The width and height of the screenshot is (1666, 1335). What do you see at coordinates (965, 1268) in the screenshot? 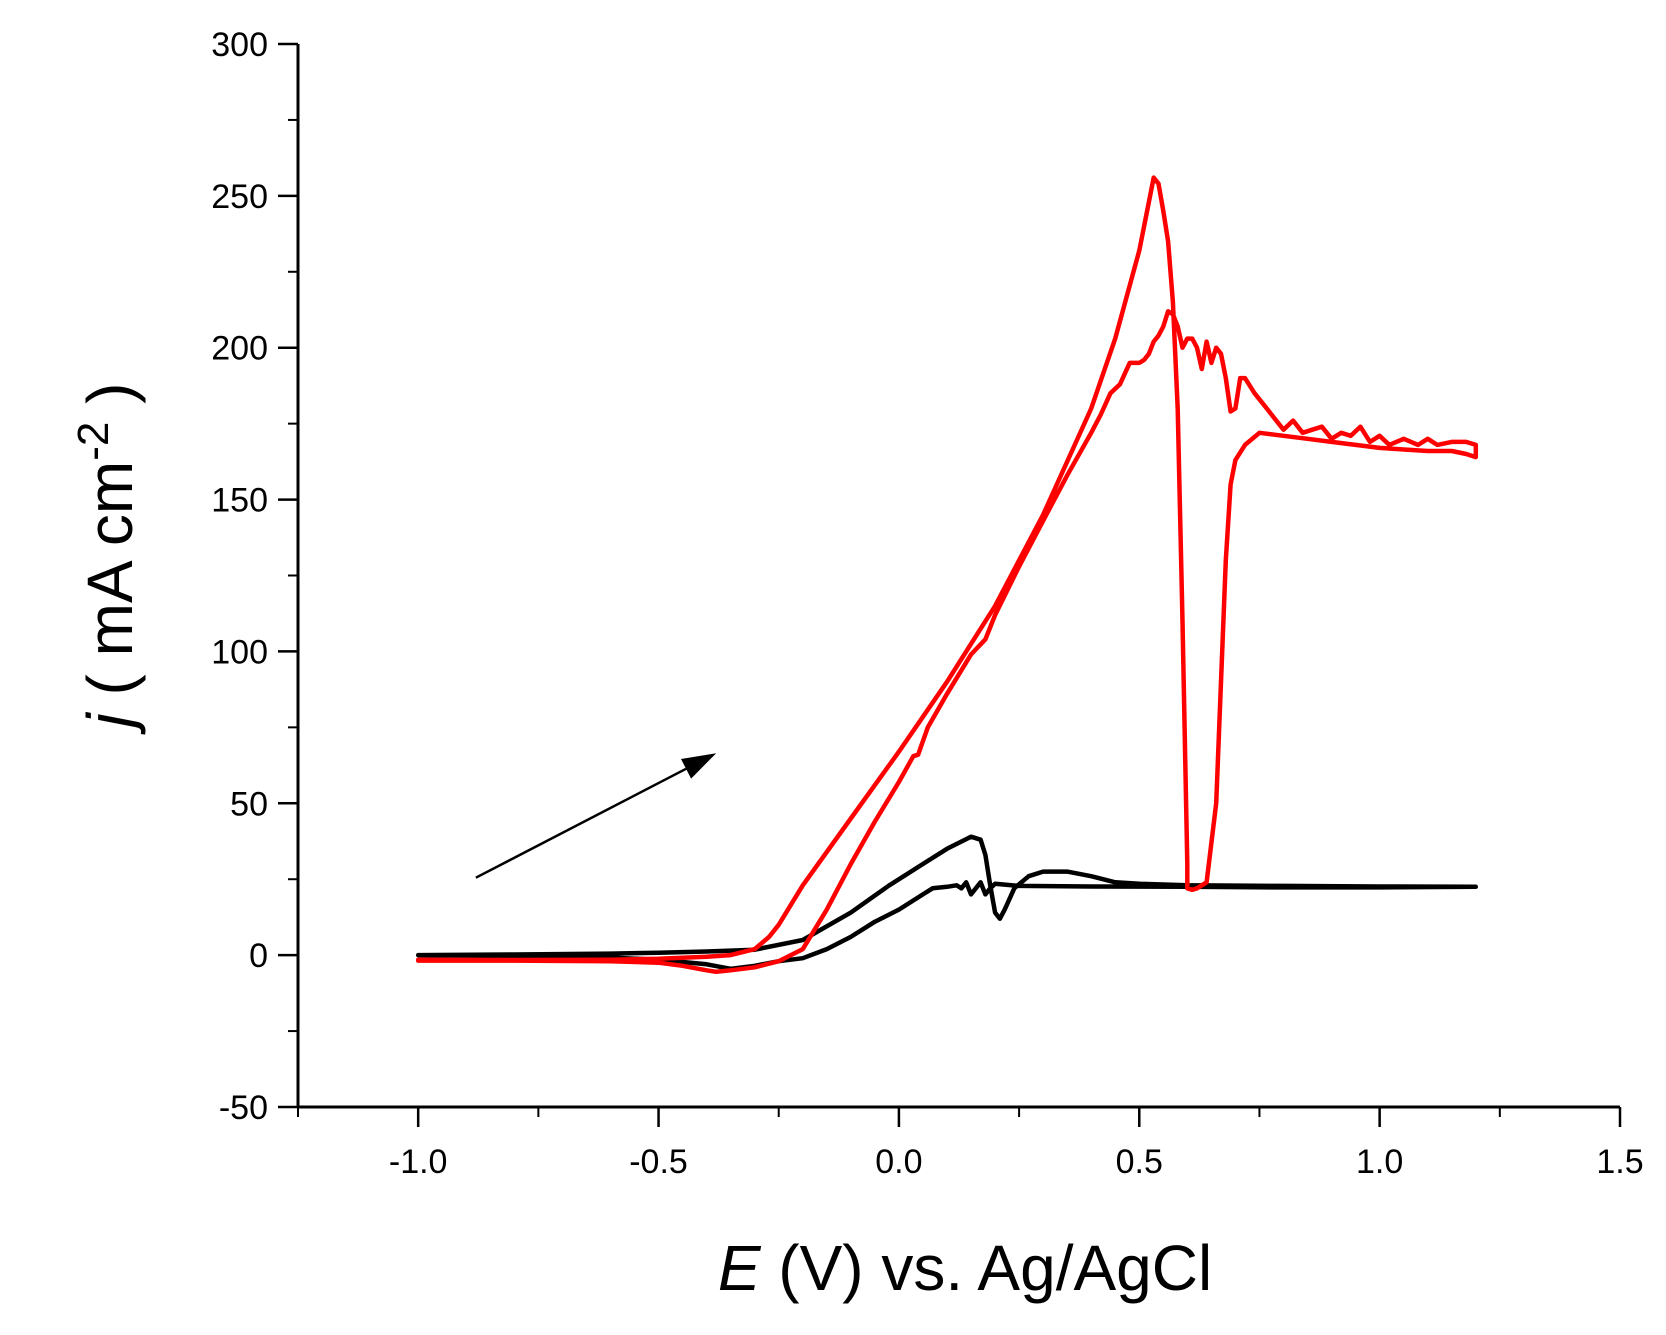
I see `x-axis-title: E (V) vs. Ag/AgCl` at bounding box center [965, 1268].